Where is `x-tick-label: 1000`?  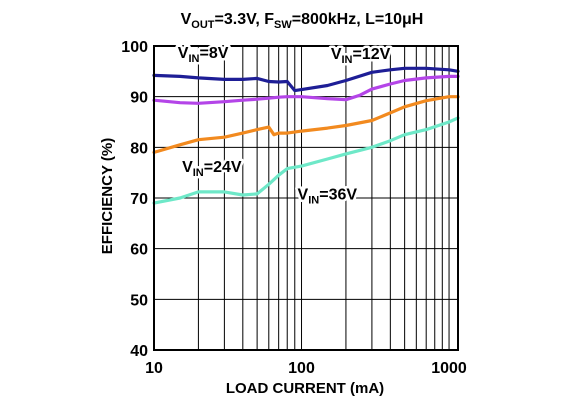 x-tick-label: 1000 is located at coordinates (449, 368).